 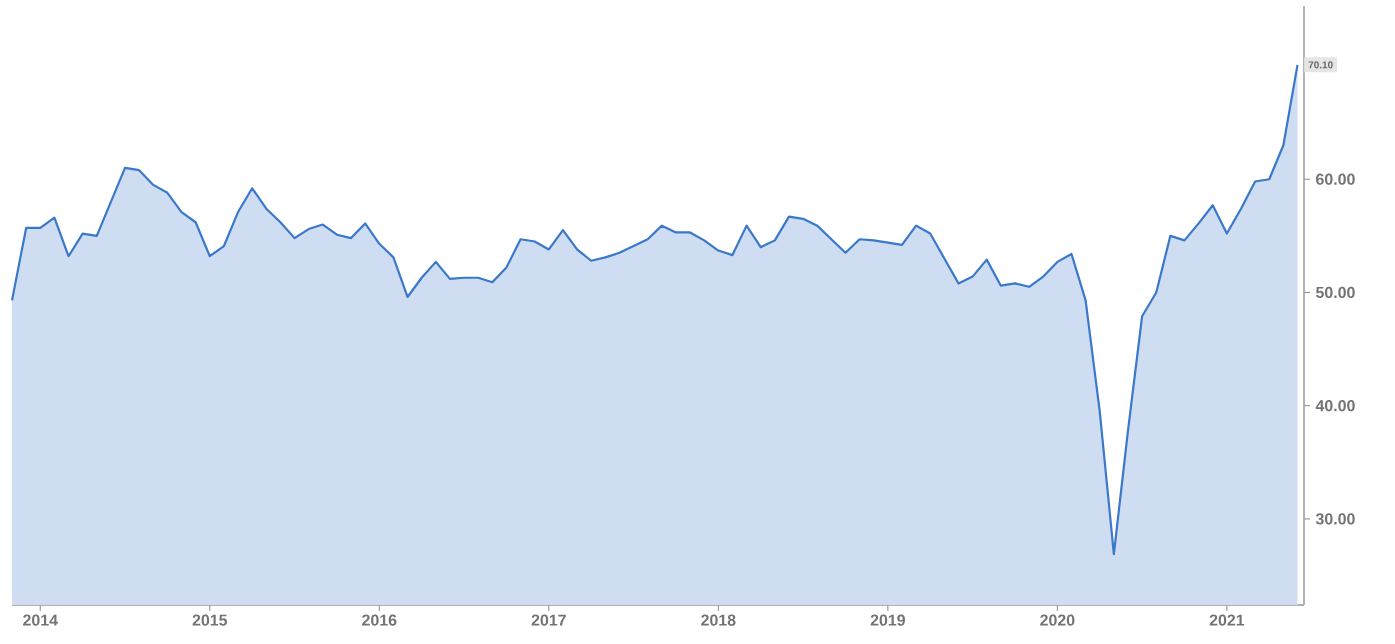 I want to click on x-tick-label: 2014, so click(x=40, y=620).